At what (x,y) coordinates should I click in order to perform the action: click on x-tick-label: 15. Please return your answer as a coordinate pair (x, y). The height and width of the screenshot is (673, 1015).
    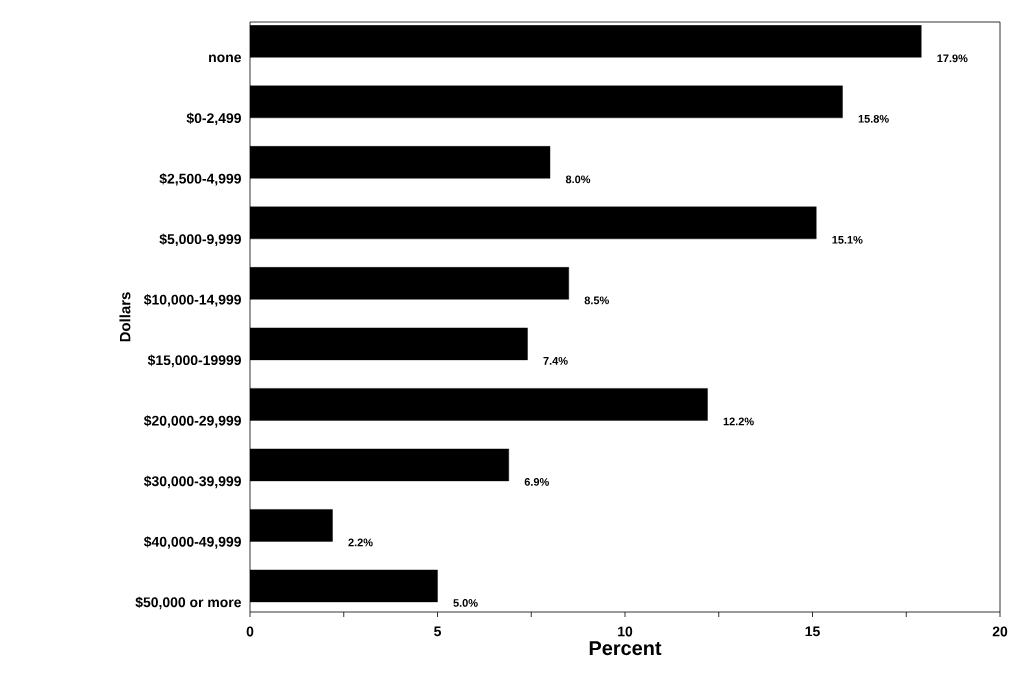
    Looking at the image, I should click on (812, 631).